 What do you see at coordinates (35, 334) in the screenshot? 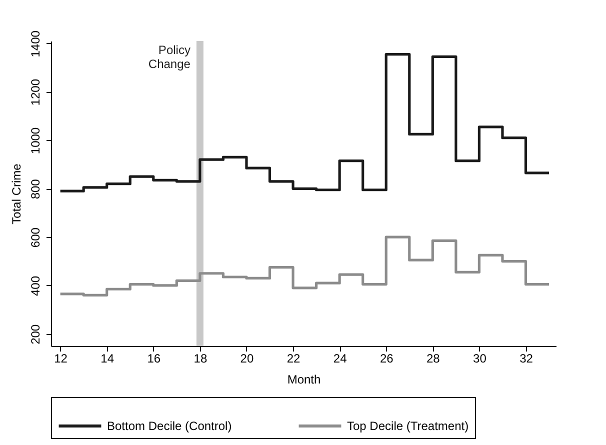
I see `y-tick-label: 200` at bounding box center [35, 334].